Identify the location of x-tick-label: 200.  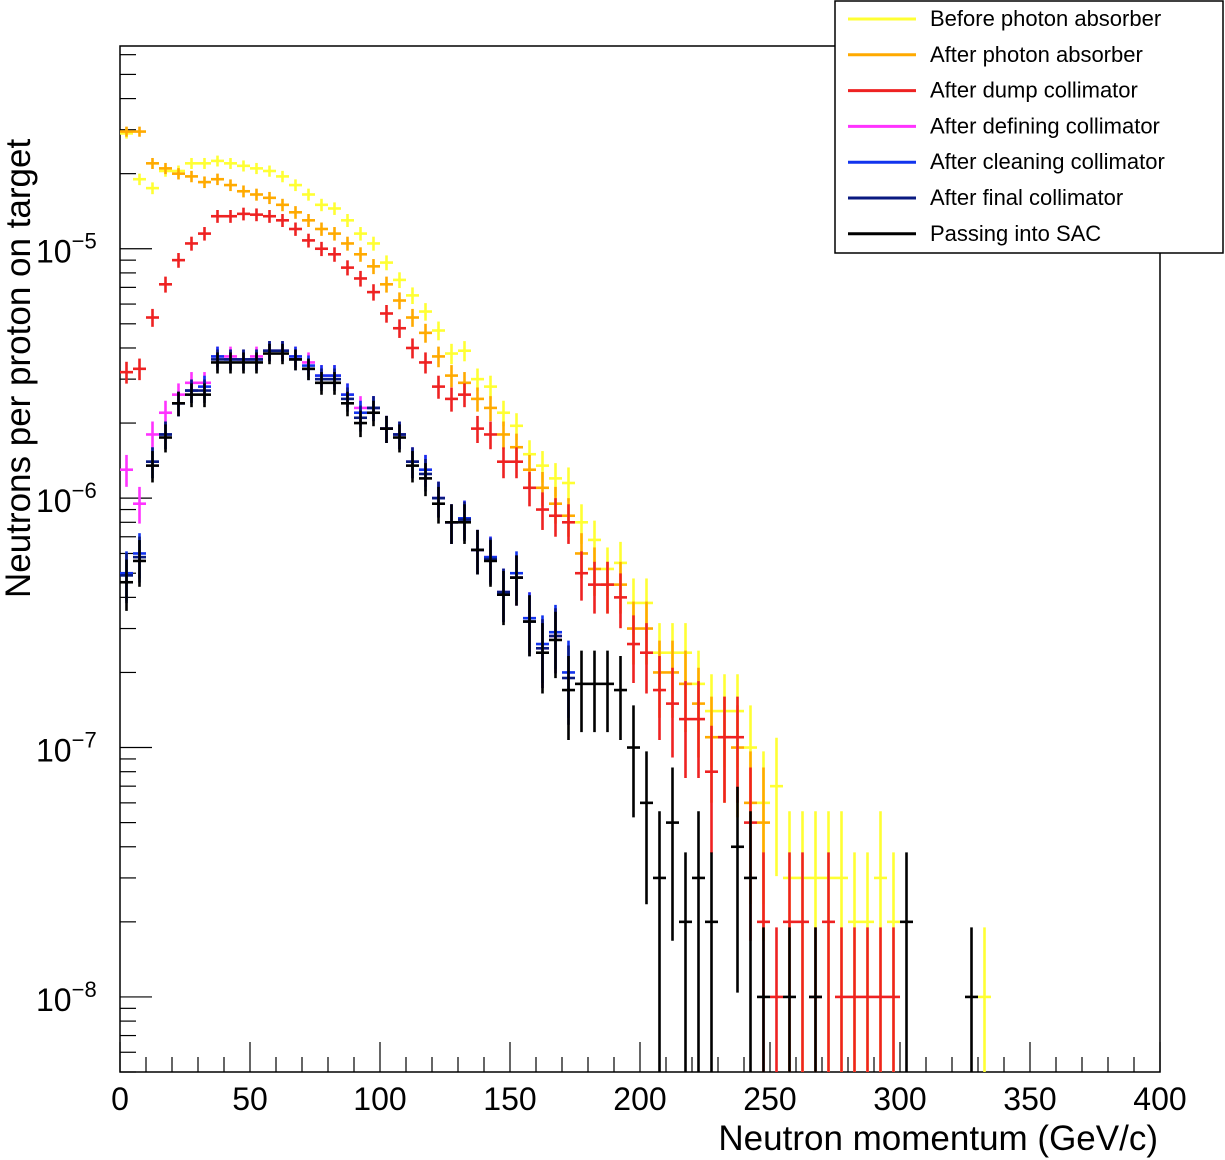
(639, 1099).